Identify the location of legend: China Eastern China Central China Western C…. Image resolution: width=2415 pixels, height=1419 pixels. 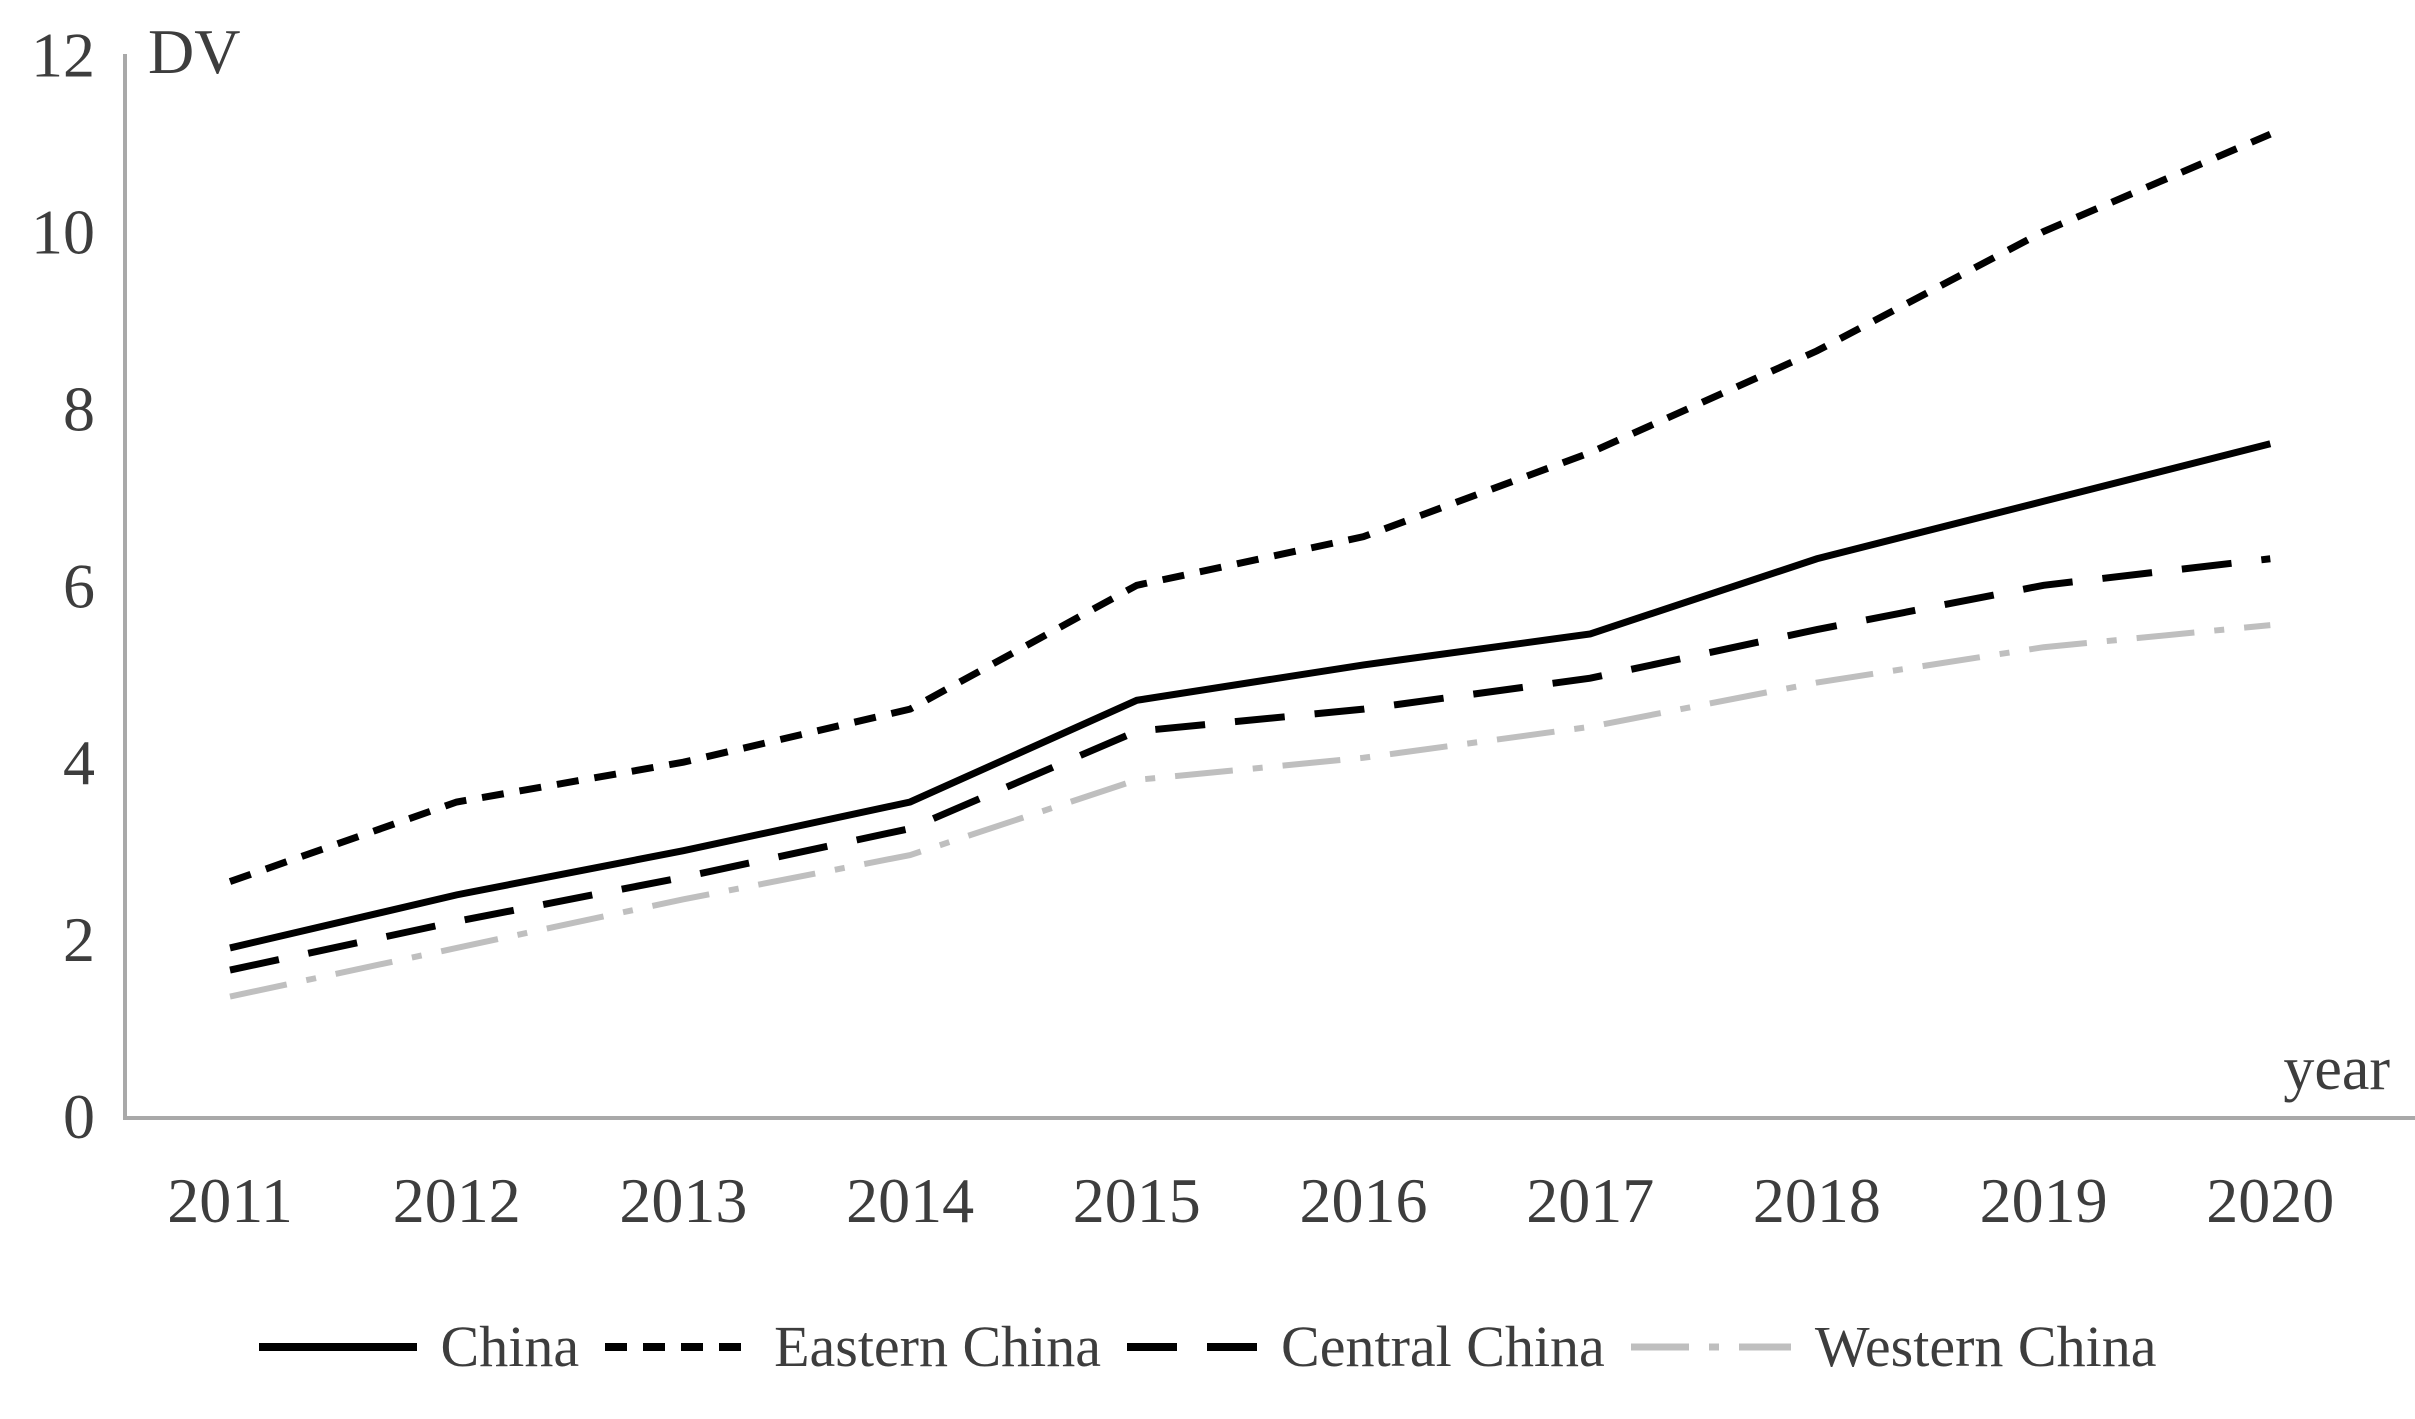
(1207, 1347).